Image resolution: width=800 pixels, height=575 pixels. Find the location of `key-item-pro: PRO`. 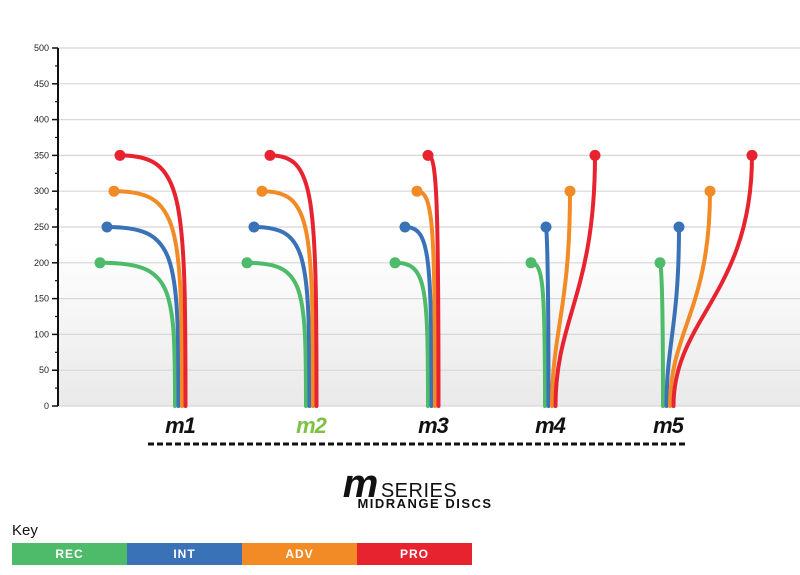

key-item-pro: PRO is located at coordinates (414, 554).